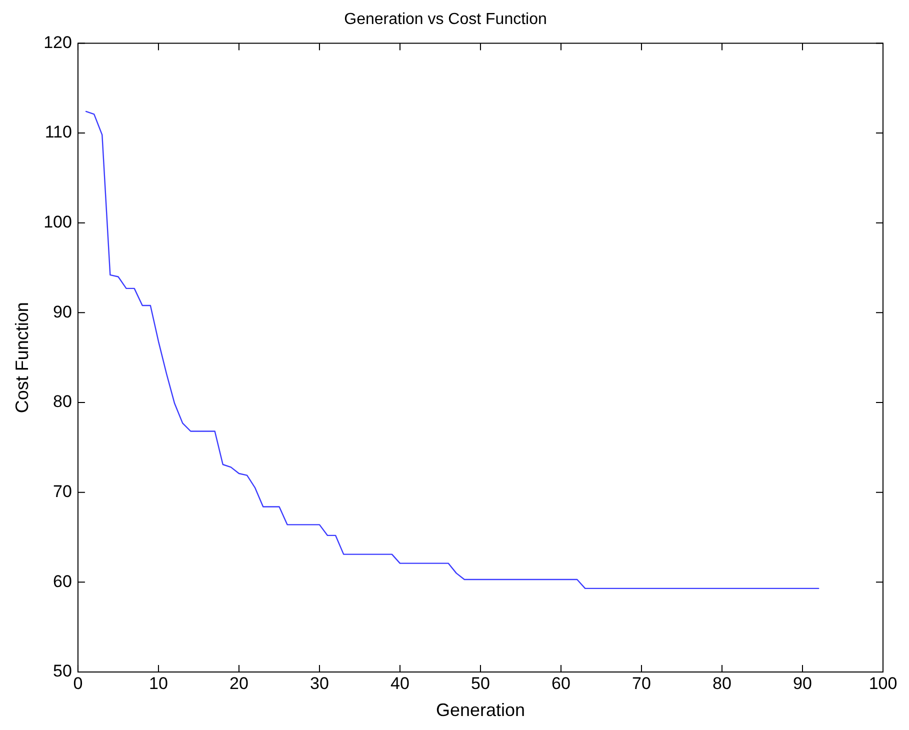 Image resolution: width=909 pixels, height=730 pixels. I want to click on x-tick-label: 60, so click(561, 683).